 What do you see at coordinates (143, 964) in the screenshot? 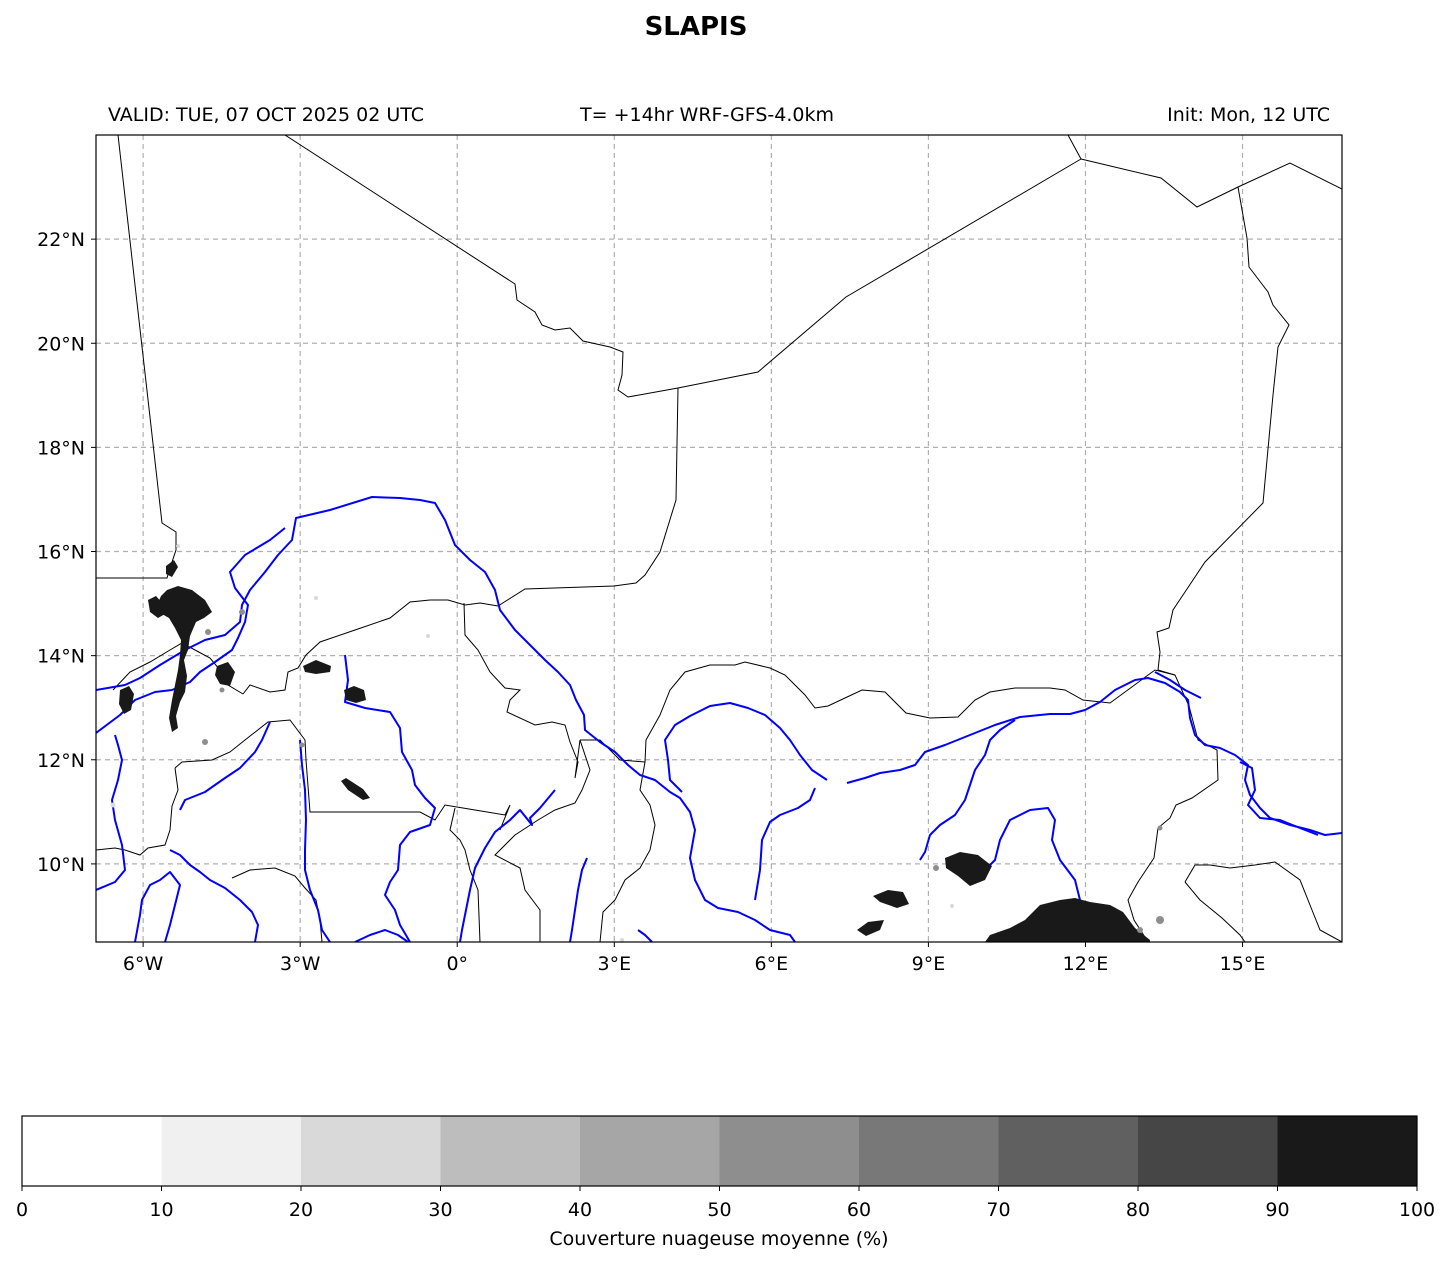
I see `longitude-tick-label: 6°W` at bounding box center [143, 964].